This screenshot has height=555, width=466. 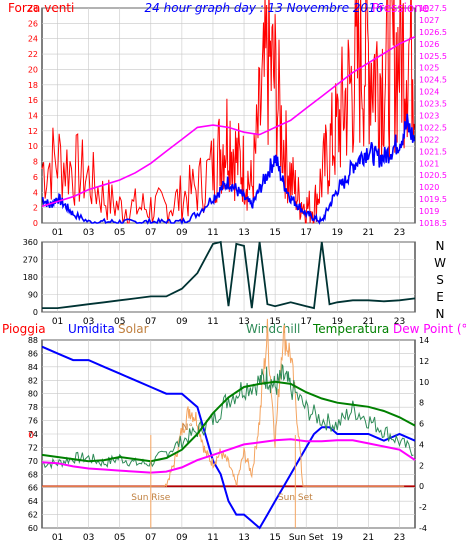 What do you see at coordinates (119, 233) in the screenshot?
I see `p1-x-tick-label: 05` at bounding box center [119, 233].